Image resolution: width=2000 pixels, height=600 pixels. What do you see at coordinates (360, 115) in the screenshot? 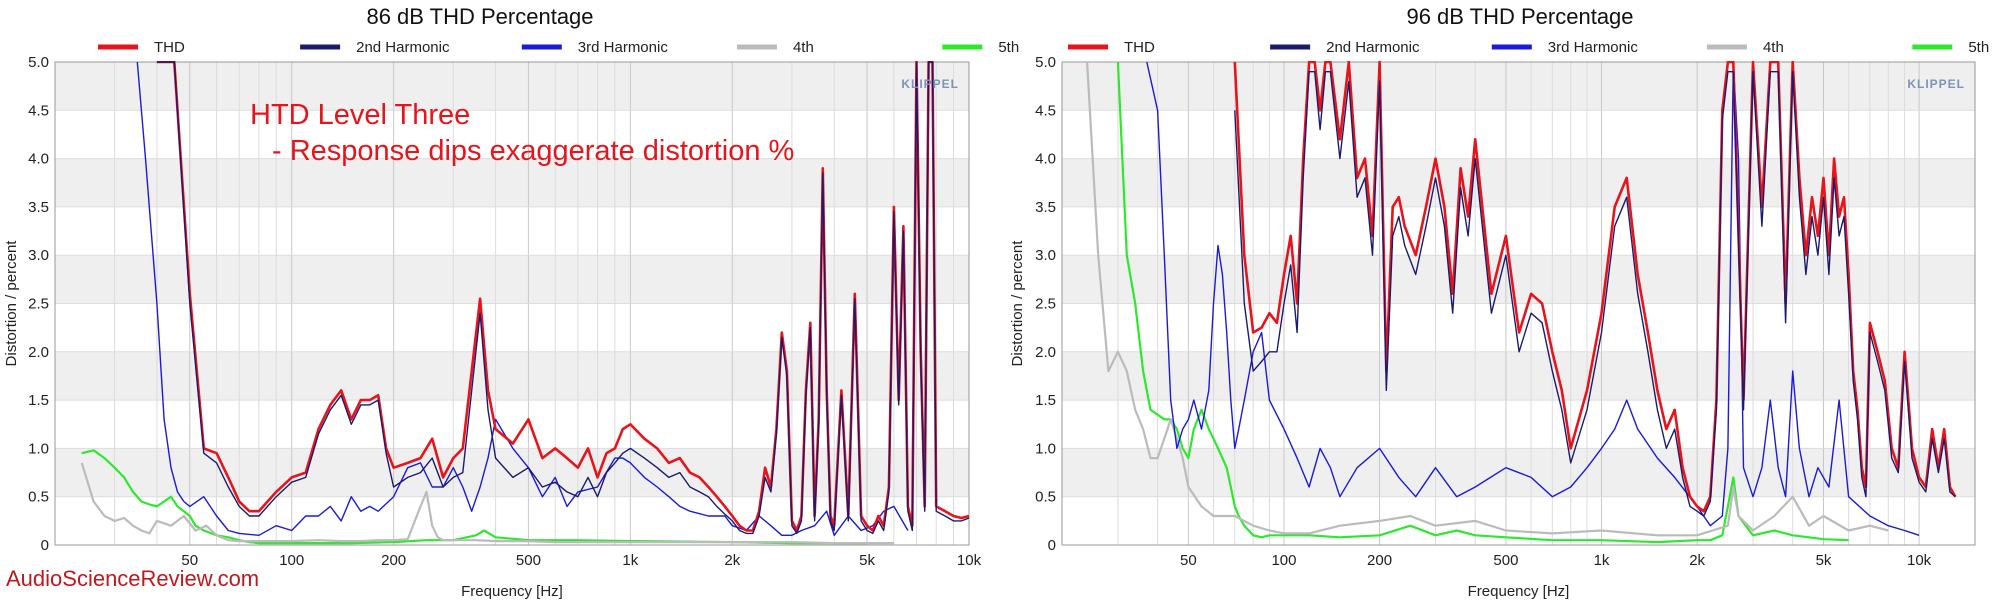
I see `annotation-line: HTD Level Three` at bounding box center [360, 115].